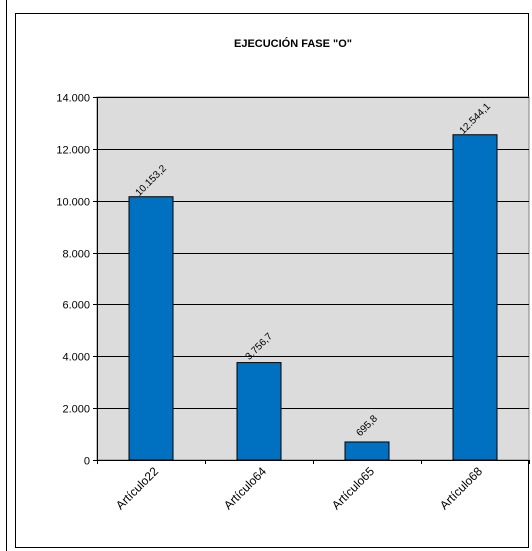 The height and width of the screenshot is (551, 532). Describe the element at coordinates (245, 488) in the screenshot. I see `category-label-Artículo64: Artículo64` at that location.